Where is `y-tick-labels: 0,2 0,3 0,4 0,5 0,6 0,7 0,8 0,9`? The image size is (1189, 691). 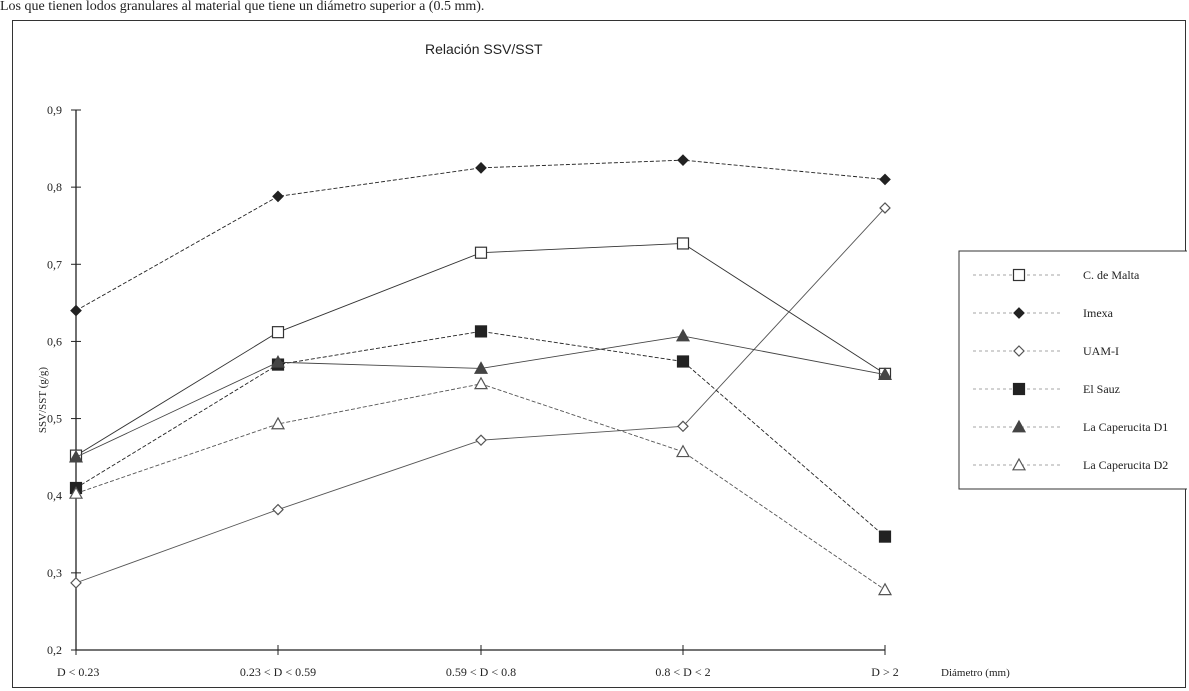
y-tick-labels: 0,2 0,3 0,4 0,5 0,6 0,7 0,8 0,9 is located at coordinates (54, 380).